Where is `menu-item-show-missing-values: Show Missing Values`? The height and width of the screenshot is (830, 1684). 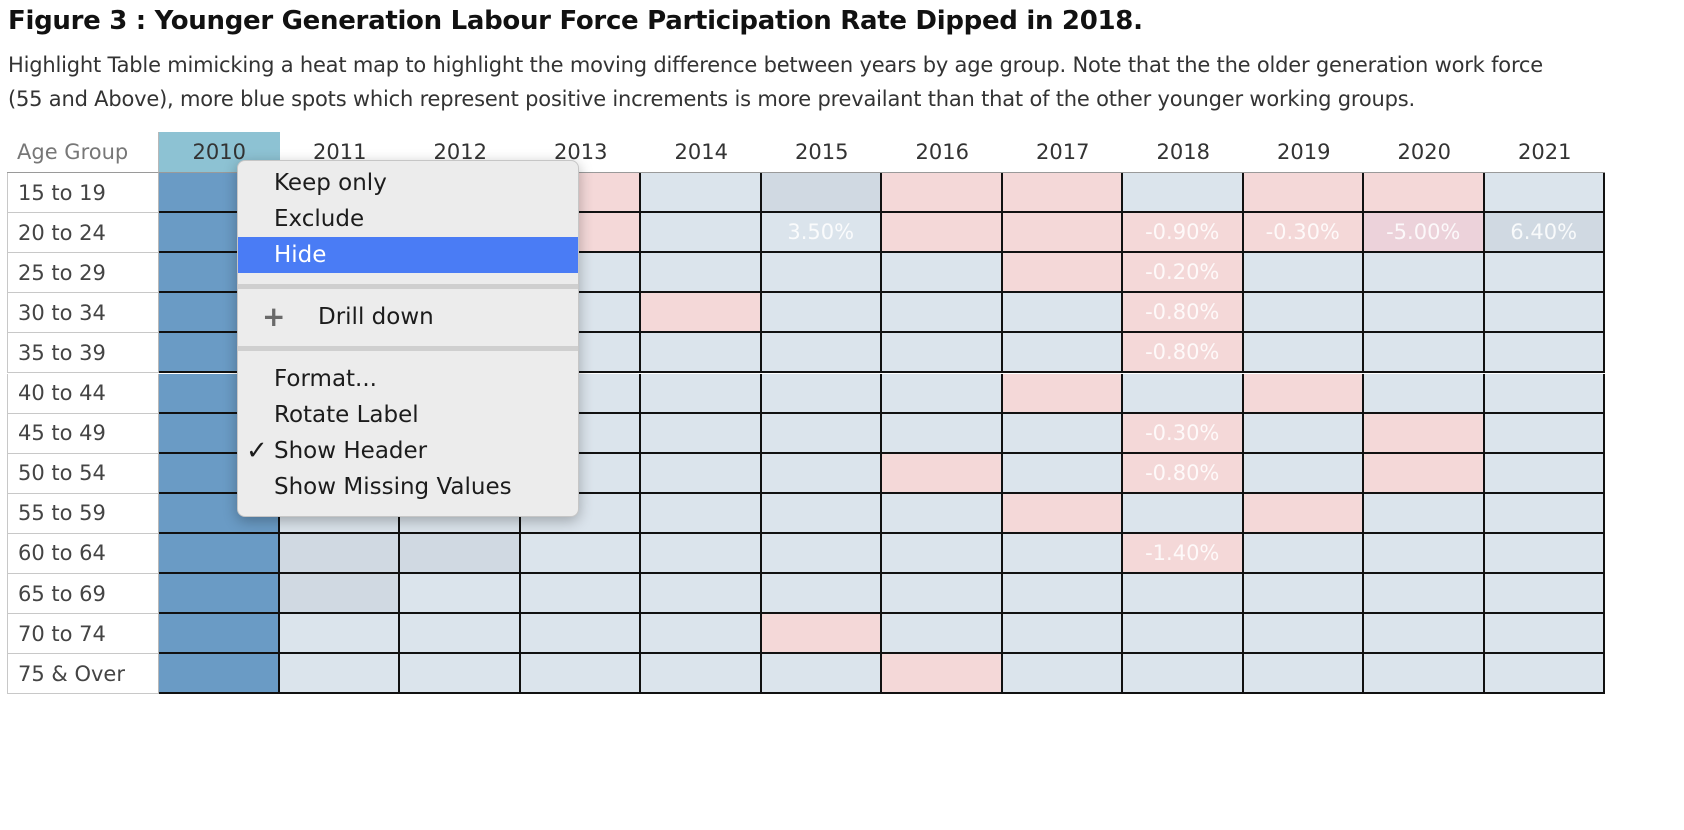
menu-item-show-missing-values: Show Missing Values is located at coordinates (408, 487).